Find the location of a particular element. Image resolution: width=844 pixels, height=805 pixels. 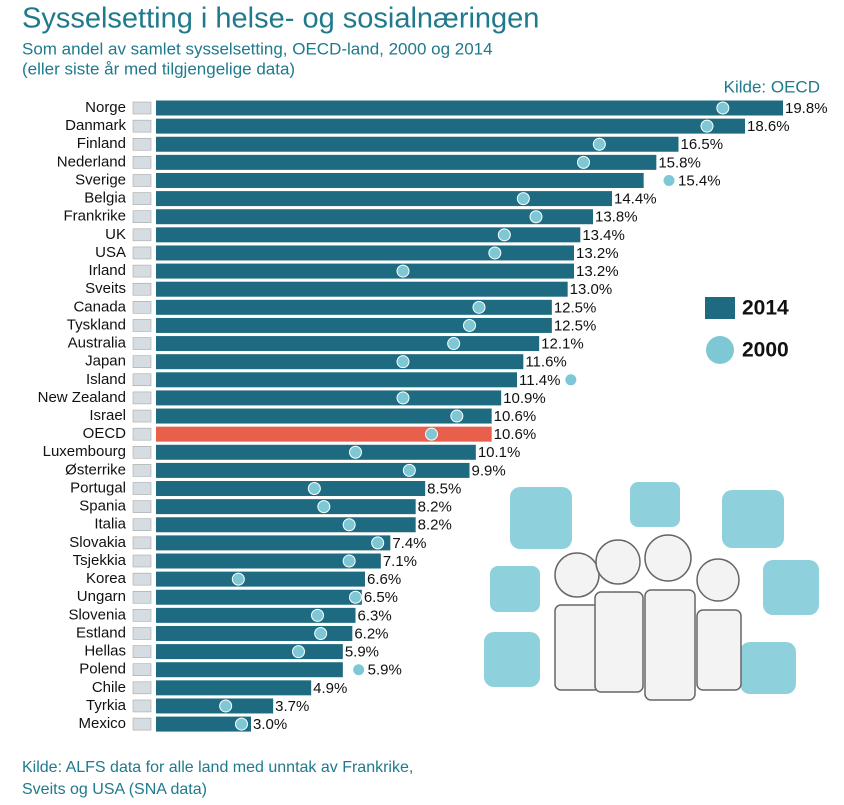

value-label: 4.9% is located at coordinates (330, 688).